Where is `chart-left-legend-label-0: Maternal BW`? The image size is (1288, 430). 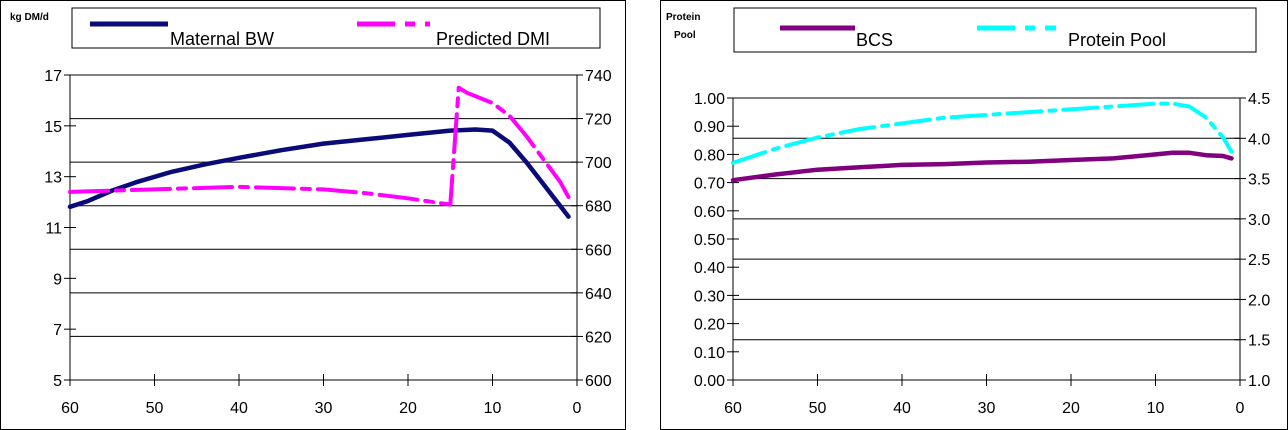 chart-left-legend-label-0: Maternal BW is located at coordinates (222, 39).